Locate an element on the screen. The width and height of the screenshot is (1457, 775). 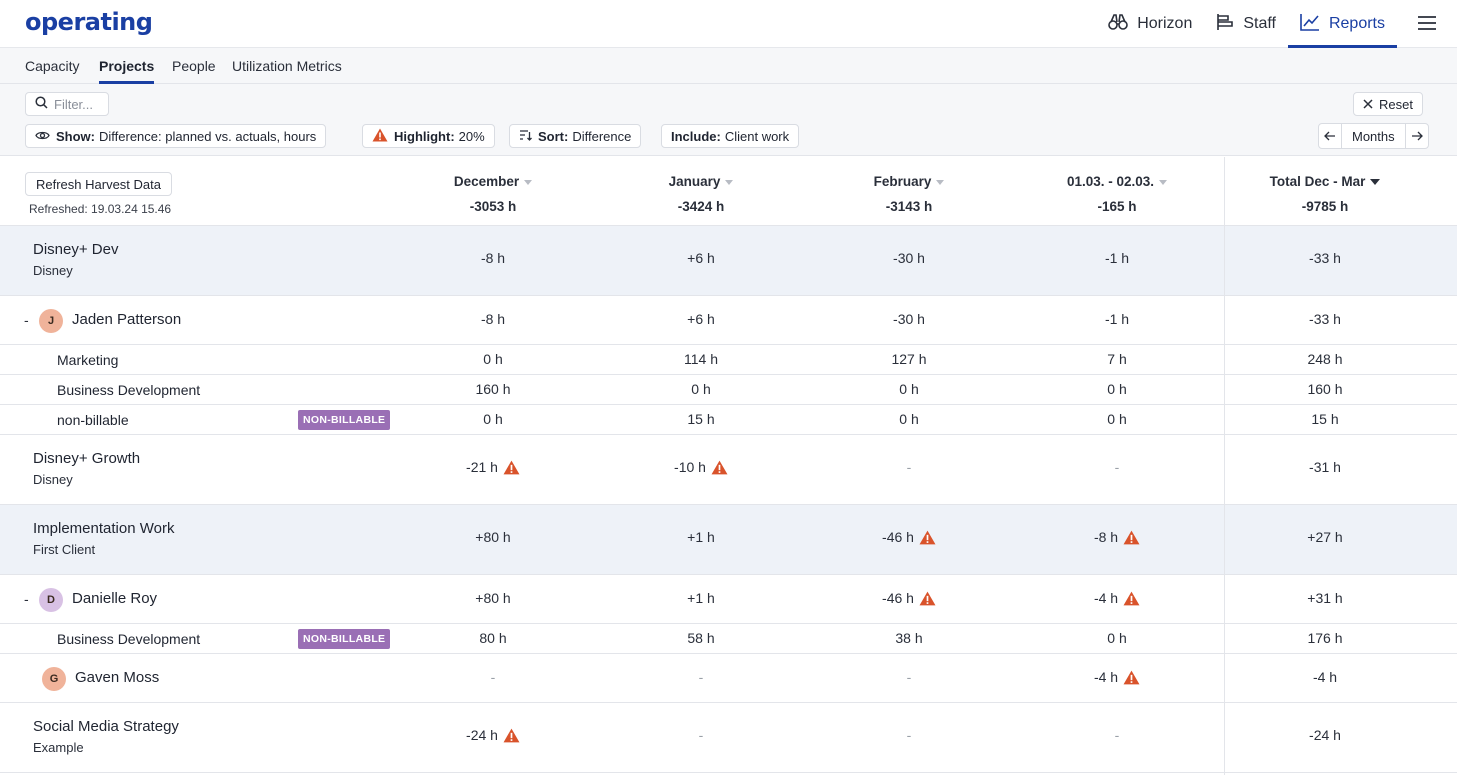
include-filter-key: Include: is located at coordinates (696, 136).